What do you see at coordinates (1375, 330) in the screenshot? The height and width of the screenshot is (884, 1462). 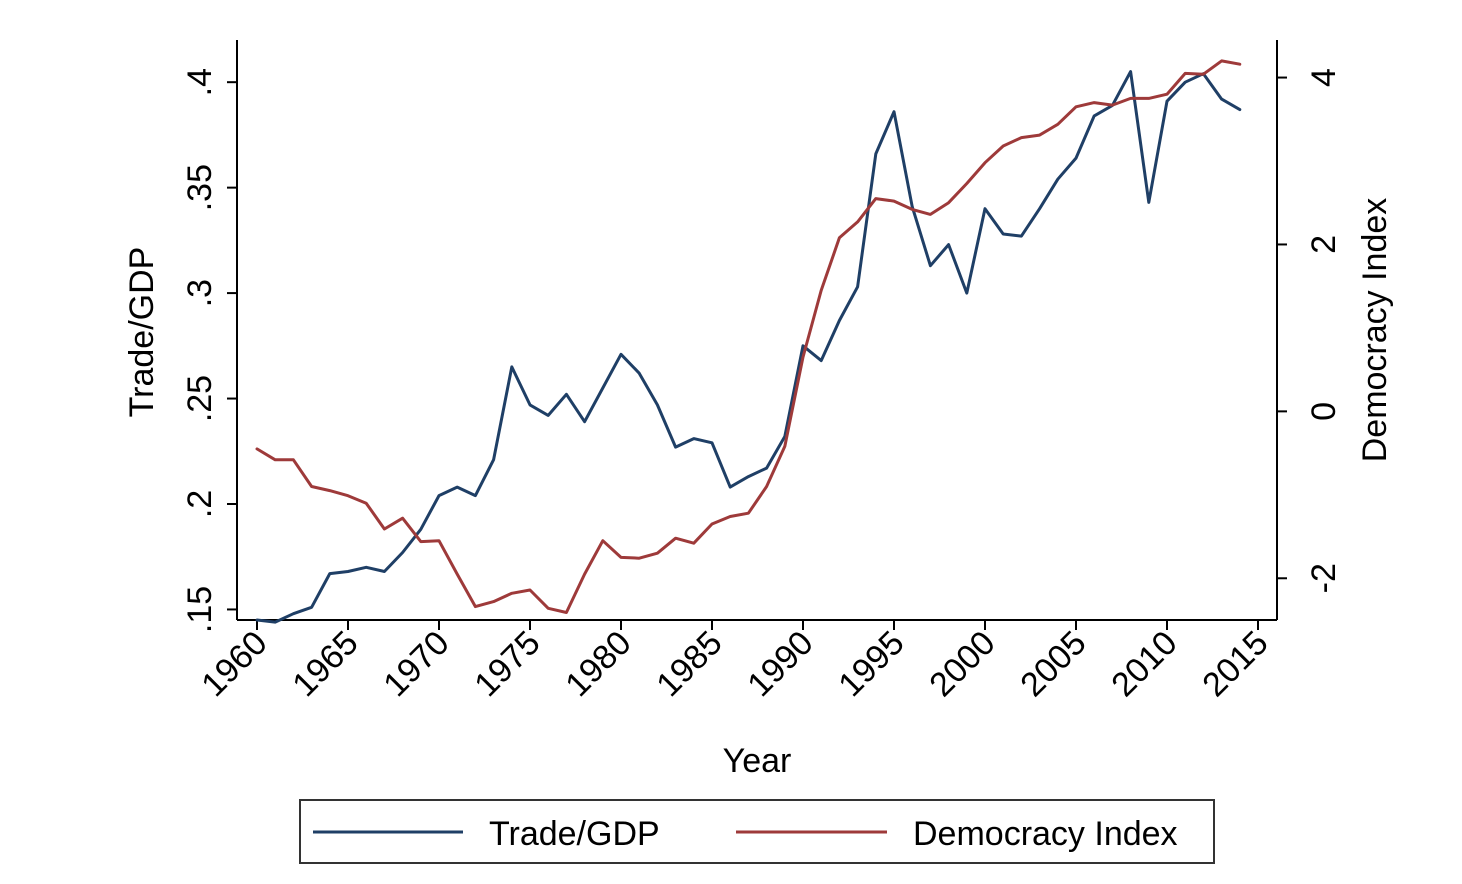 I see `right-axis-title: Democracy Index` at bounding box center [1375, 330].